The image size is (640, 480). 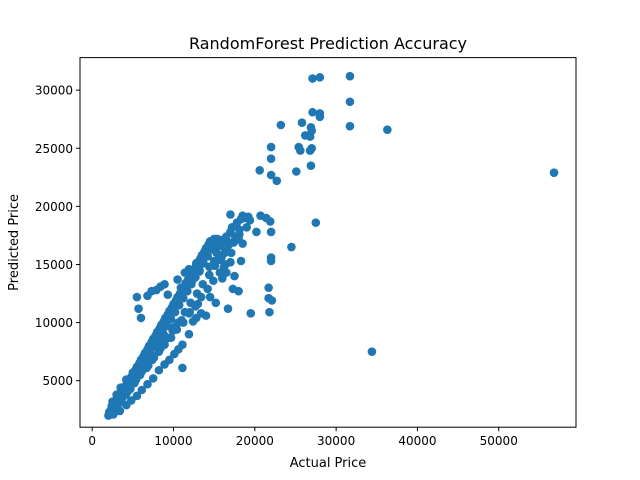 I want to click on y-tick-label: 30000, so click(x=54, y=91).